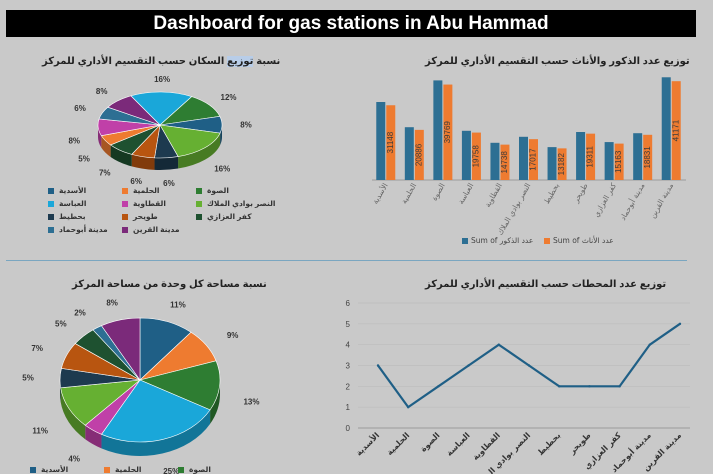  What do you see at coordinates (84, 159) in the screenshot?
I see `population-pie-data-label-7: 5%` at bounding box center [84, 159].